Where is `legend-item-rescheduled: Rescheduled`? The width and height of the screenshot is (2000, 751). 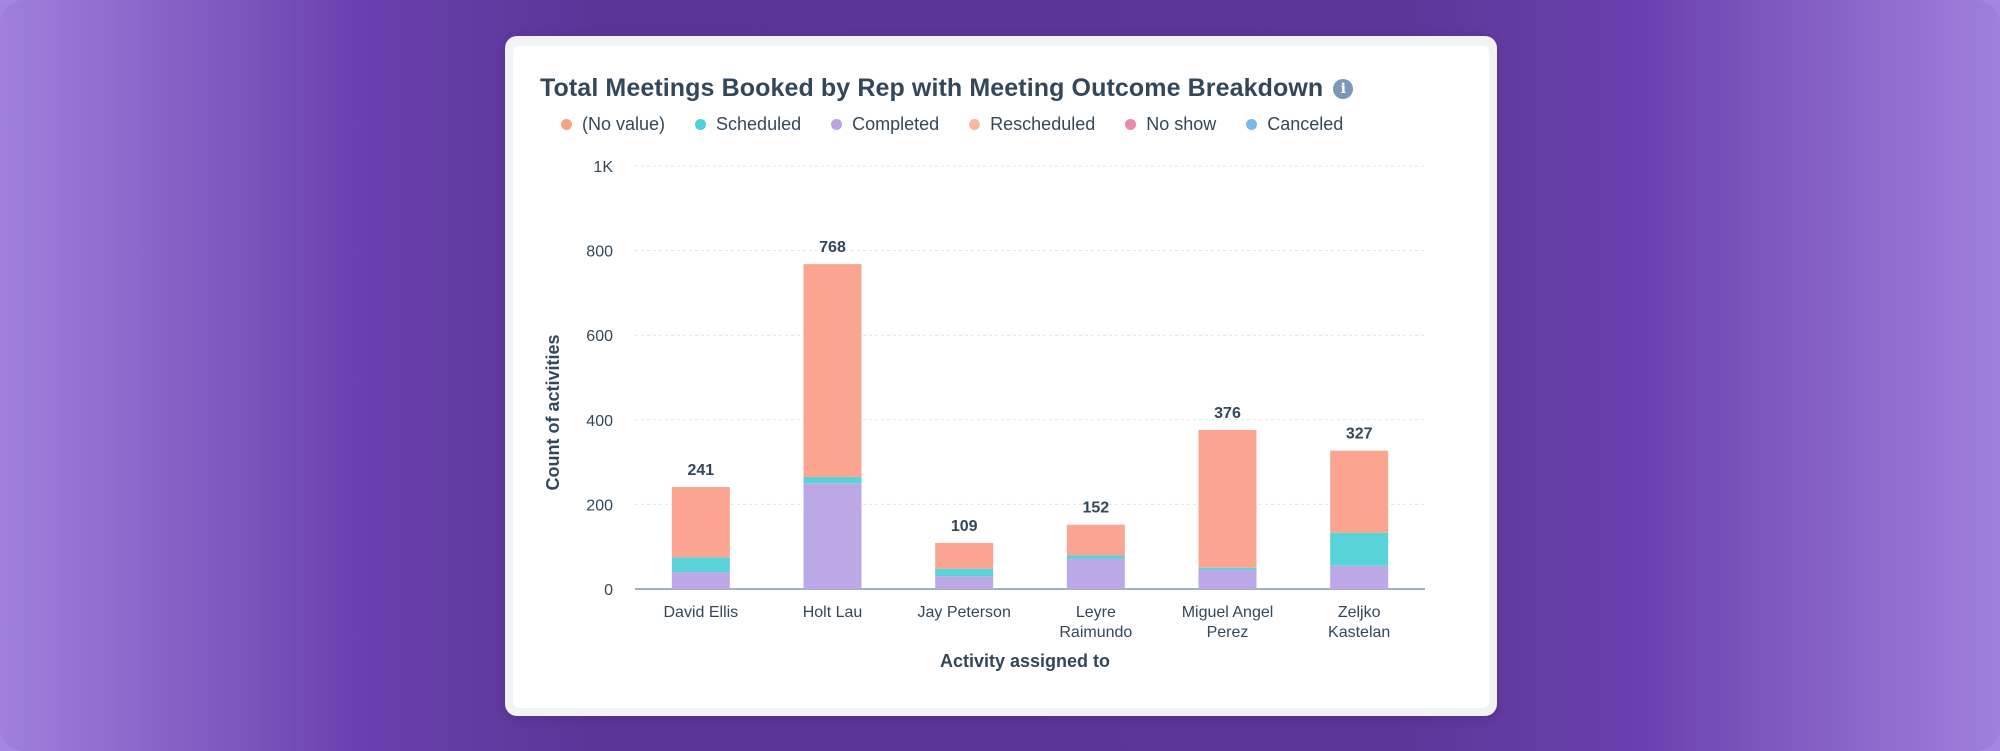
legend-item-rescheduled: Rescheduled is located at coordinates (1032, 124).